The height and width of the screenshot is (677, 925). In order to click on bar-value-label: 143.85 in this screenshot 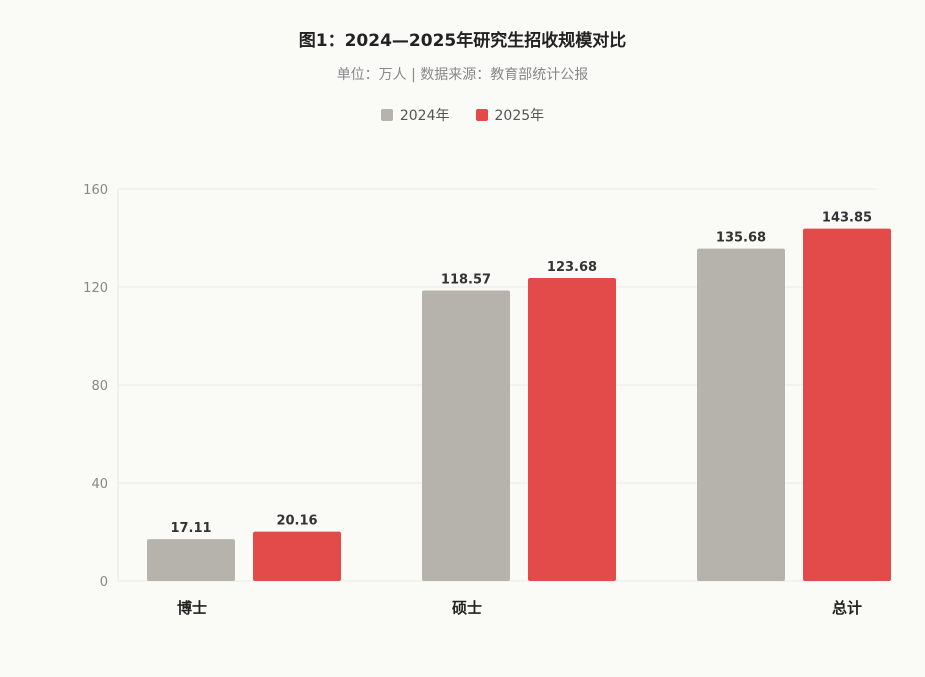, I will do `click(847, 218)`.